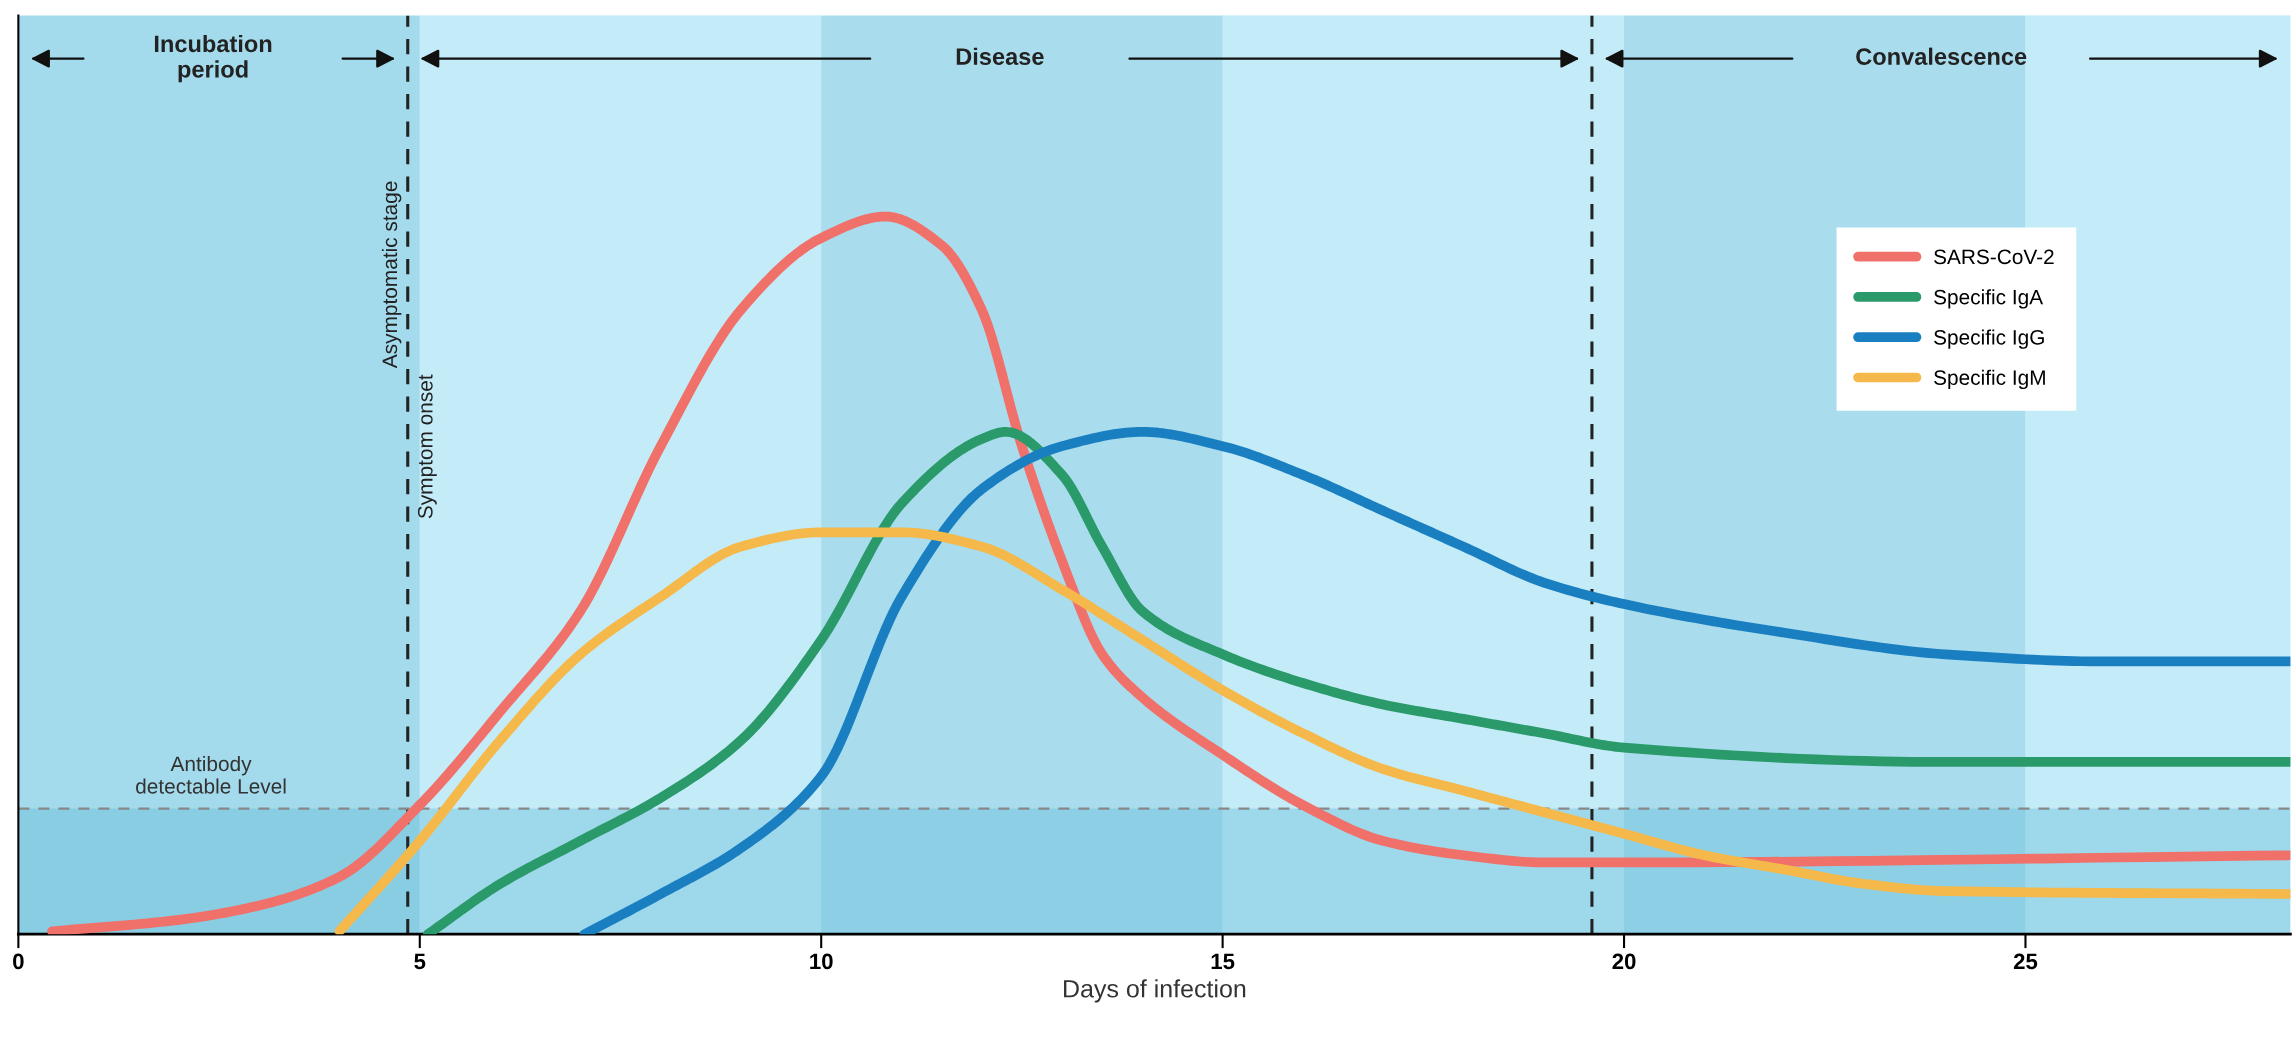 This screenshot has width=2295, height=1038. Describe the element at coordinates (821, 961) in the screenshot. I see `x-tick-label: 10` at that location.